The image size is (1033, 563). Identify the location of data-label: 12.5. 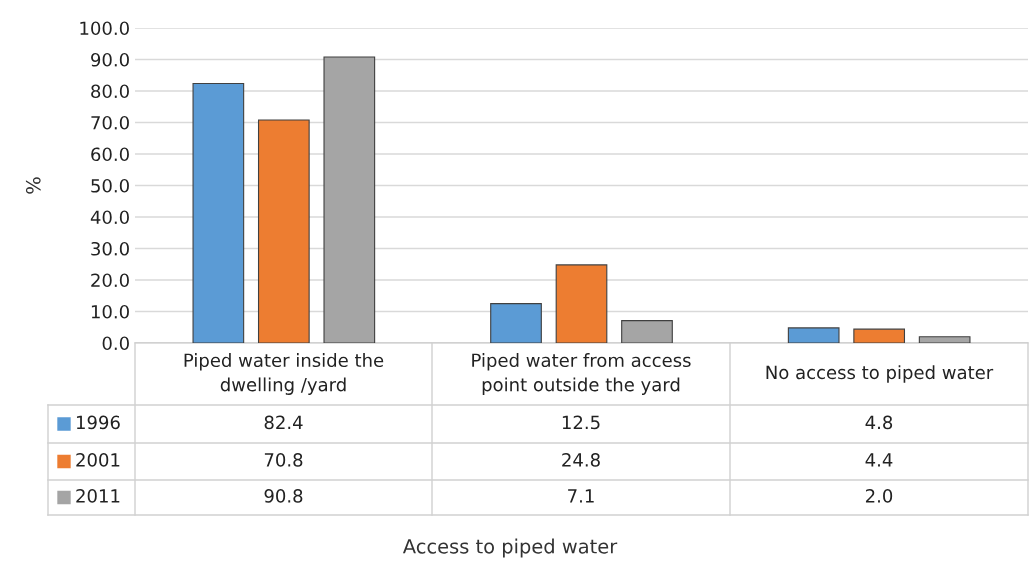
(581, 422).